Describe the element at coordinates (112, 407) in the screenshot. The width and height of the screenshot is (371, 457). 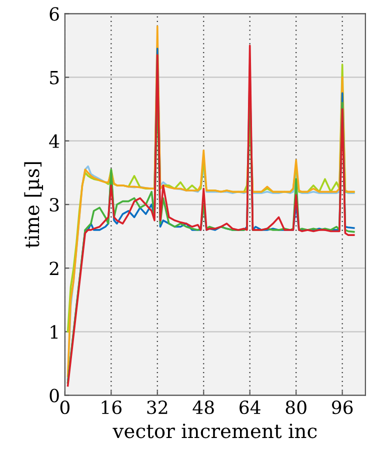
I see `x-tick-label: 16` at that location.